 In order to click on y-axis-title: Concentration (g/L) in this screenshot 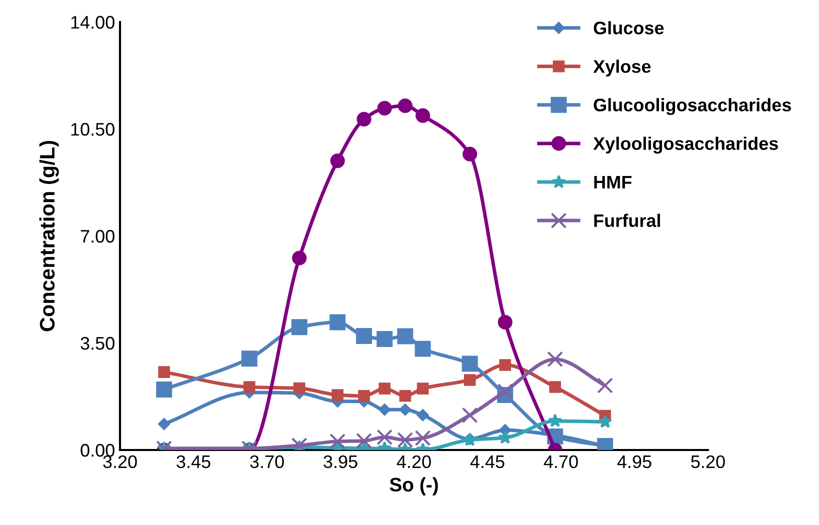, I will do `click(49, 236)`.